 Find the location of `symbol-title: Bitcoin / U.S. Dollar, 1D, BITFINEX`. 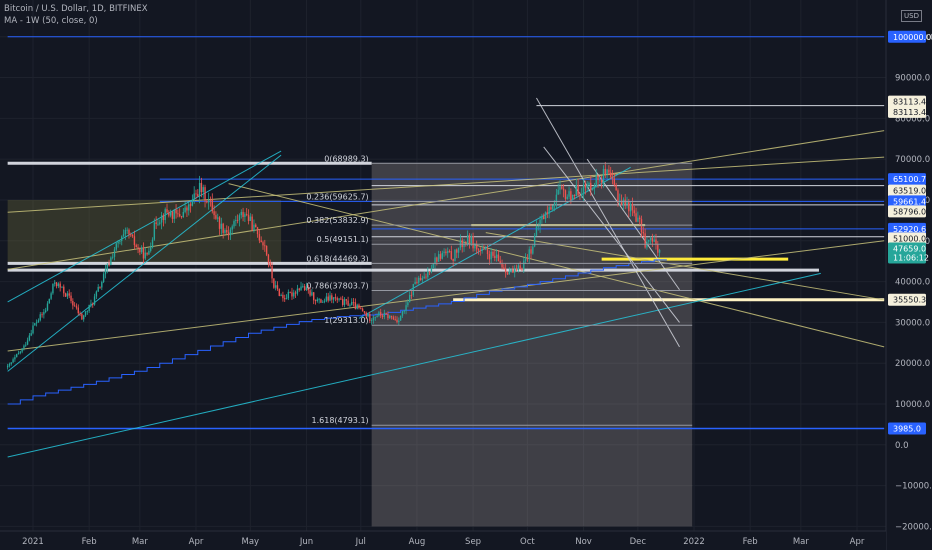

symbol-title: Bitcoin / U.S. Dollar, 1D, BITFINEX is located at coordinates (76, 9).